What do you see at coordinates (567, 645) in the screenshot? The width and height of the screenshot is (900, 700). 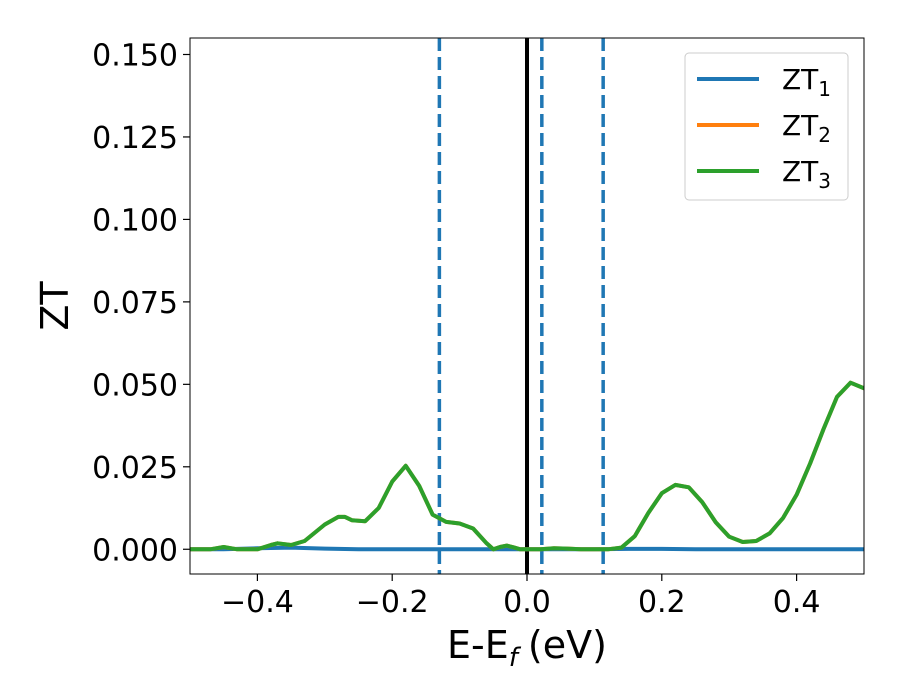 I see `x-axis-label-unit: (eV)` at bounding box center [567, 645].